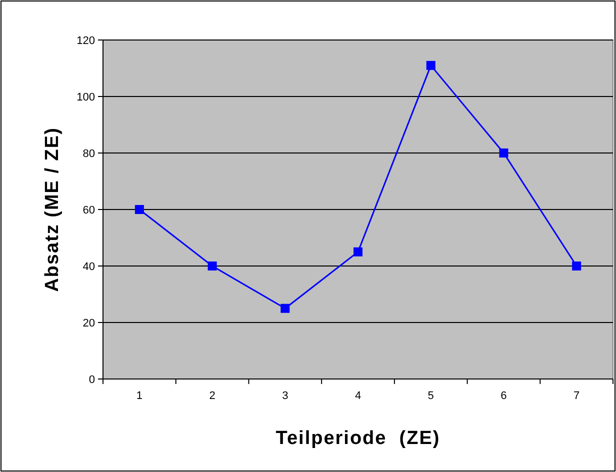 The height and width of the screenshot is (472, 616). Describe the element at coordinates (358, 396) in the screenshot. I see `x-tick-label: 4` at that location.